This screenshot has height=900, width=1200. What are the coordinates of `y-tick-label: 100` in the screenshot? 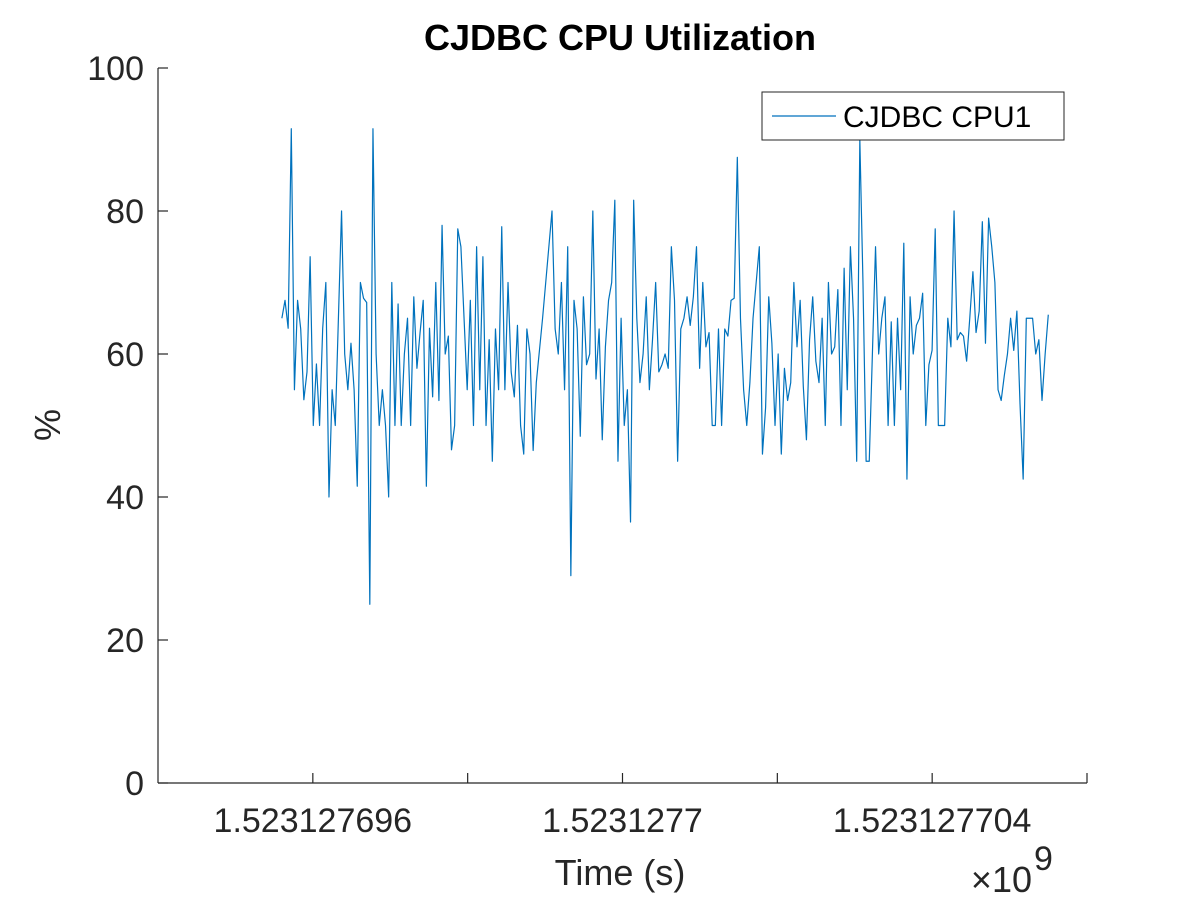 It's located at (115, 69).